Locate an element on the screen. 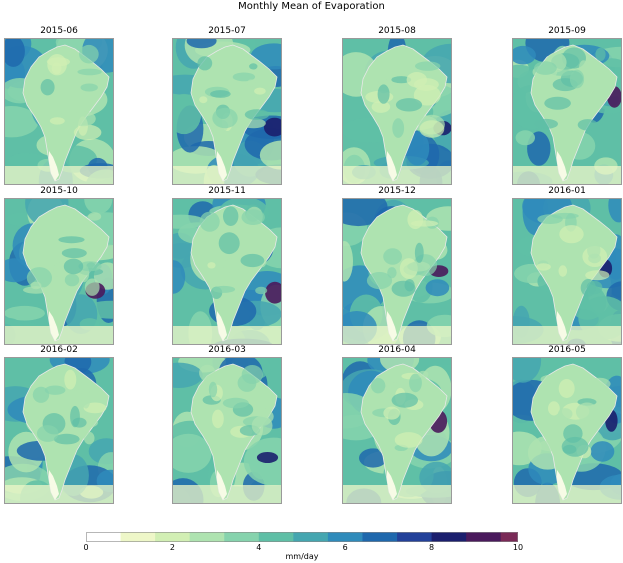  panel-title: 2015-12 is located at coordinates (397, 191).